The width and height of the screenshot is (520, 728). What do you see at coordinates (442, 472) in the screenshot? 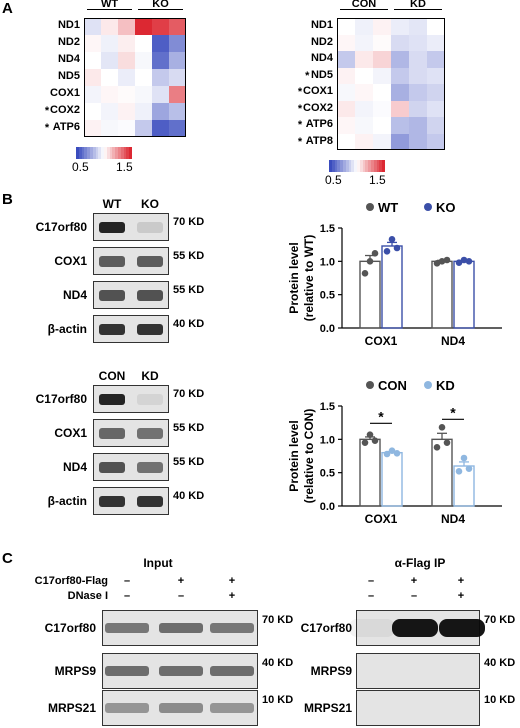
I see `chart-con-kd-bar` at bounding box center [442, 472].